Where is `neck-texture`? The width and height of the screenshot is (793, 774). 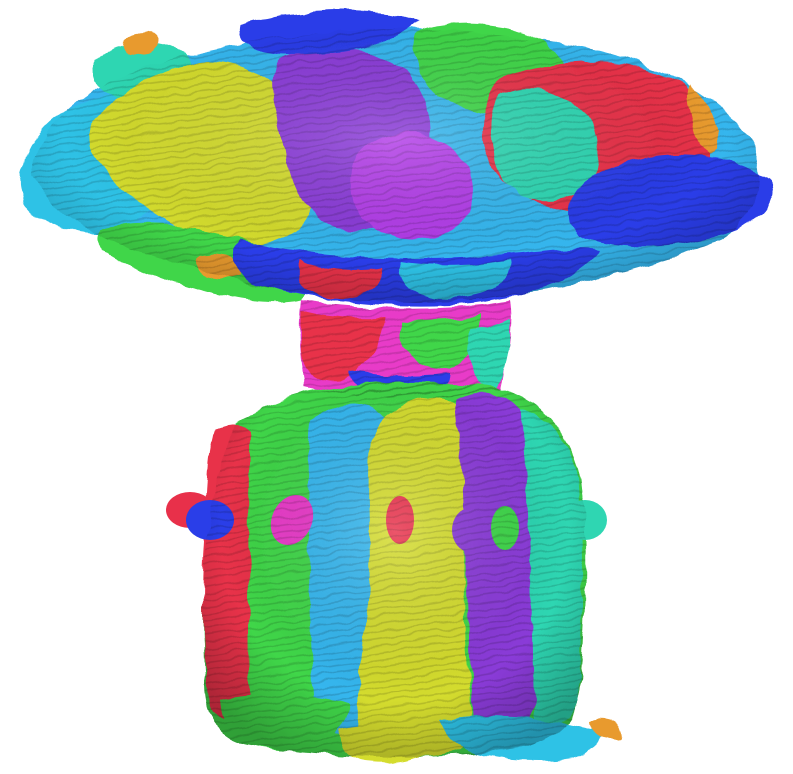
neck-texture is located at coordinates (405, 349).